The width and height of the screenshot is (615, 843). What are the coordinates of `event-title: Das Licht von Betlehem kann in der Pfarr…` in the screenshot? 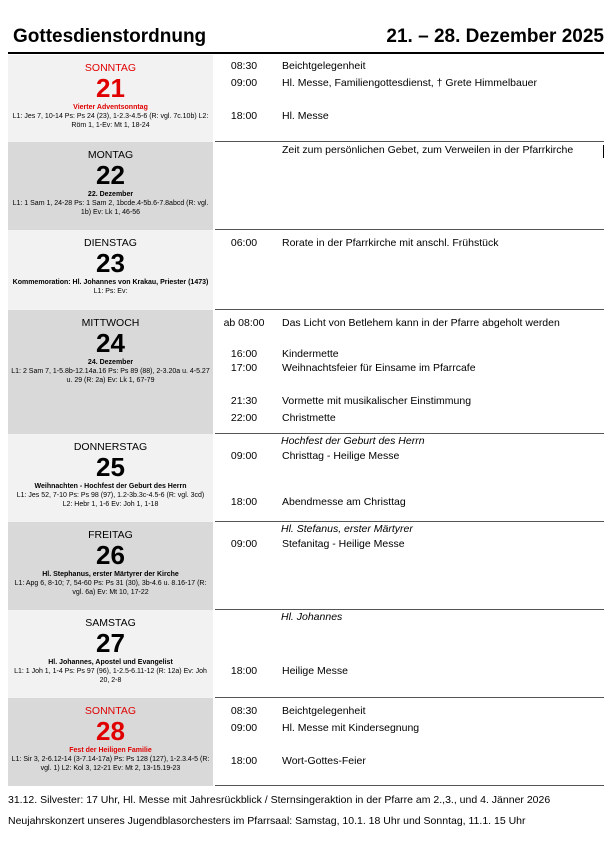 It's located at (421, 323).